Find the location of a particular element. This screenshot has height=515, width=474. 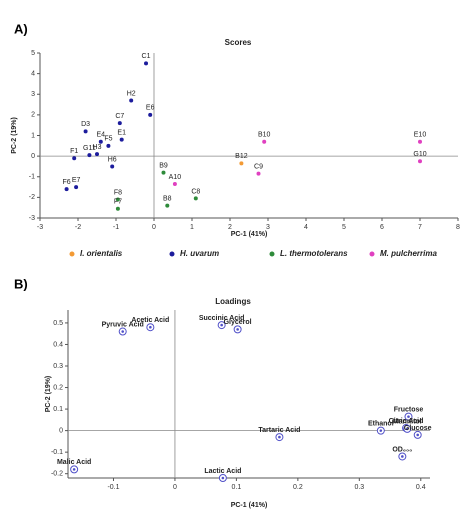

point-label: Glucose is located at coordinates (418, 428).